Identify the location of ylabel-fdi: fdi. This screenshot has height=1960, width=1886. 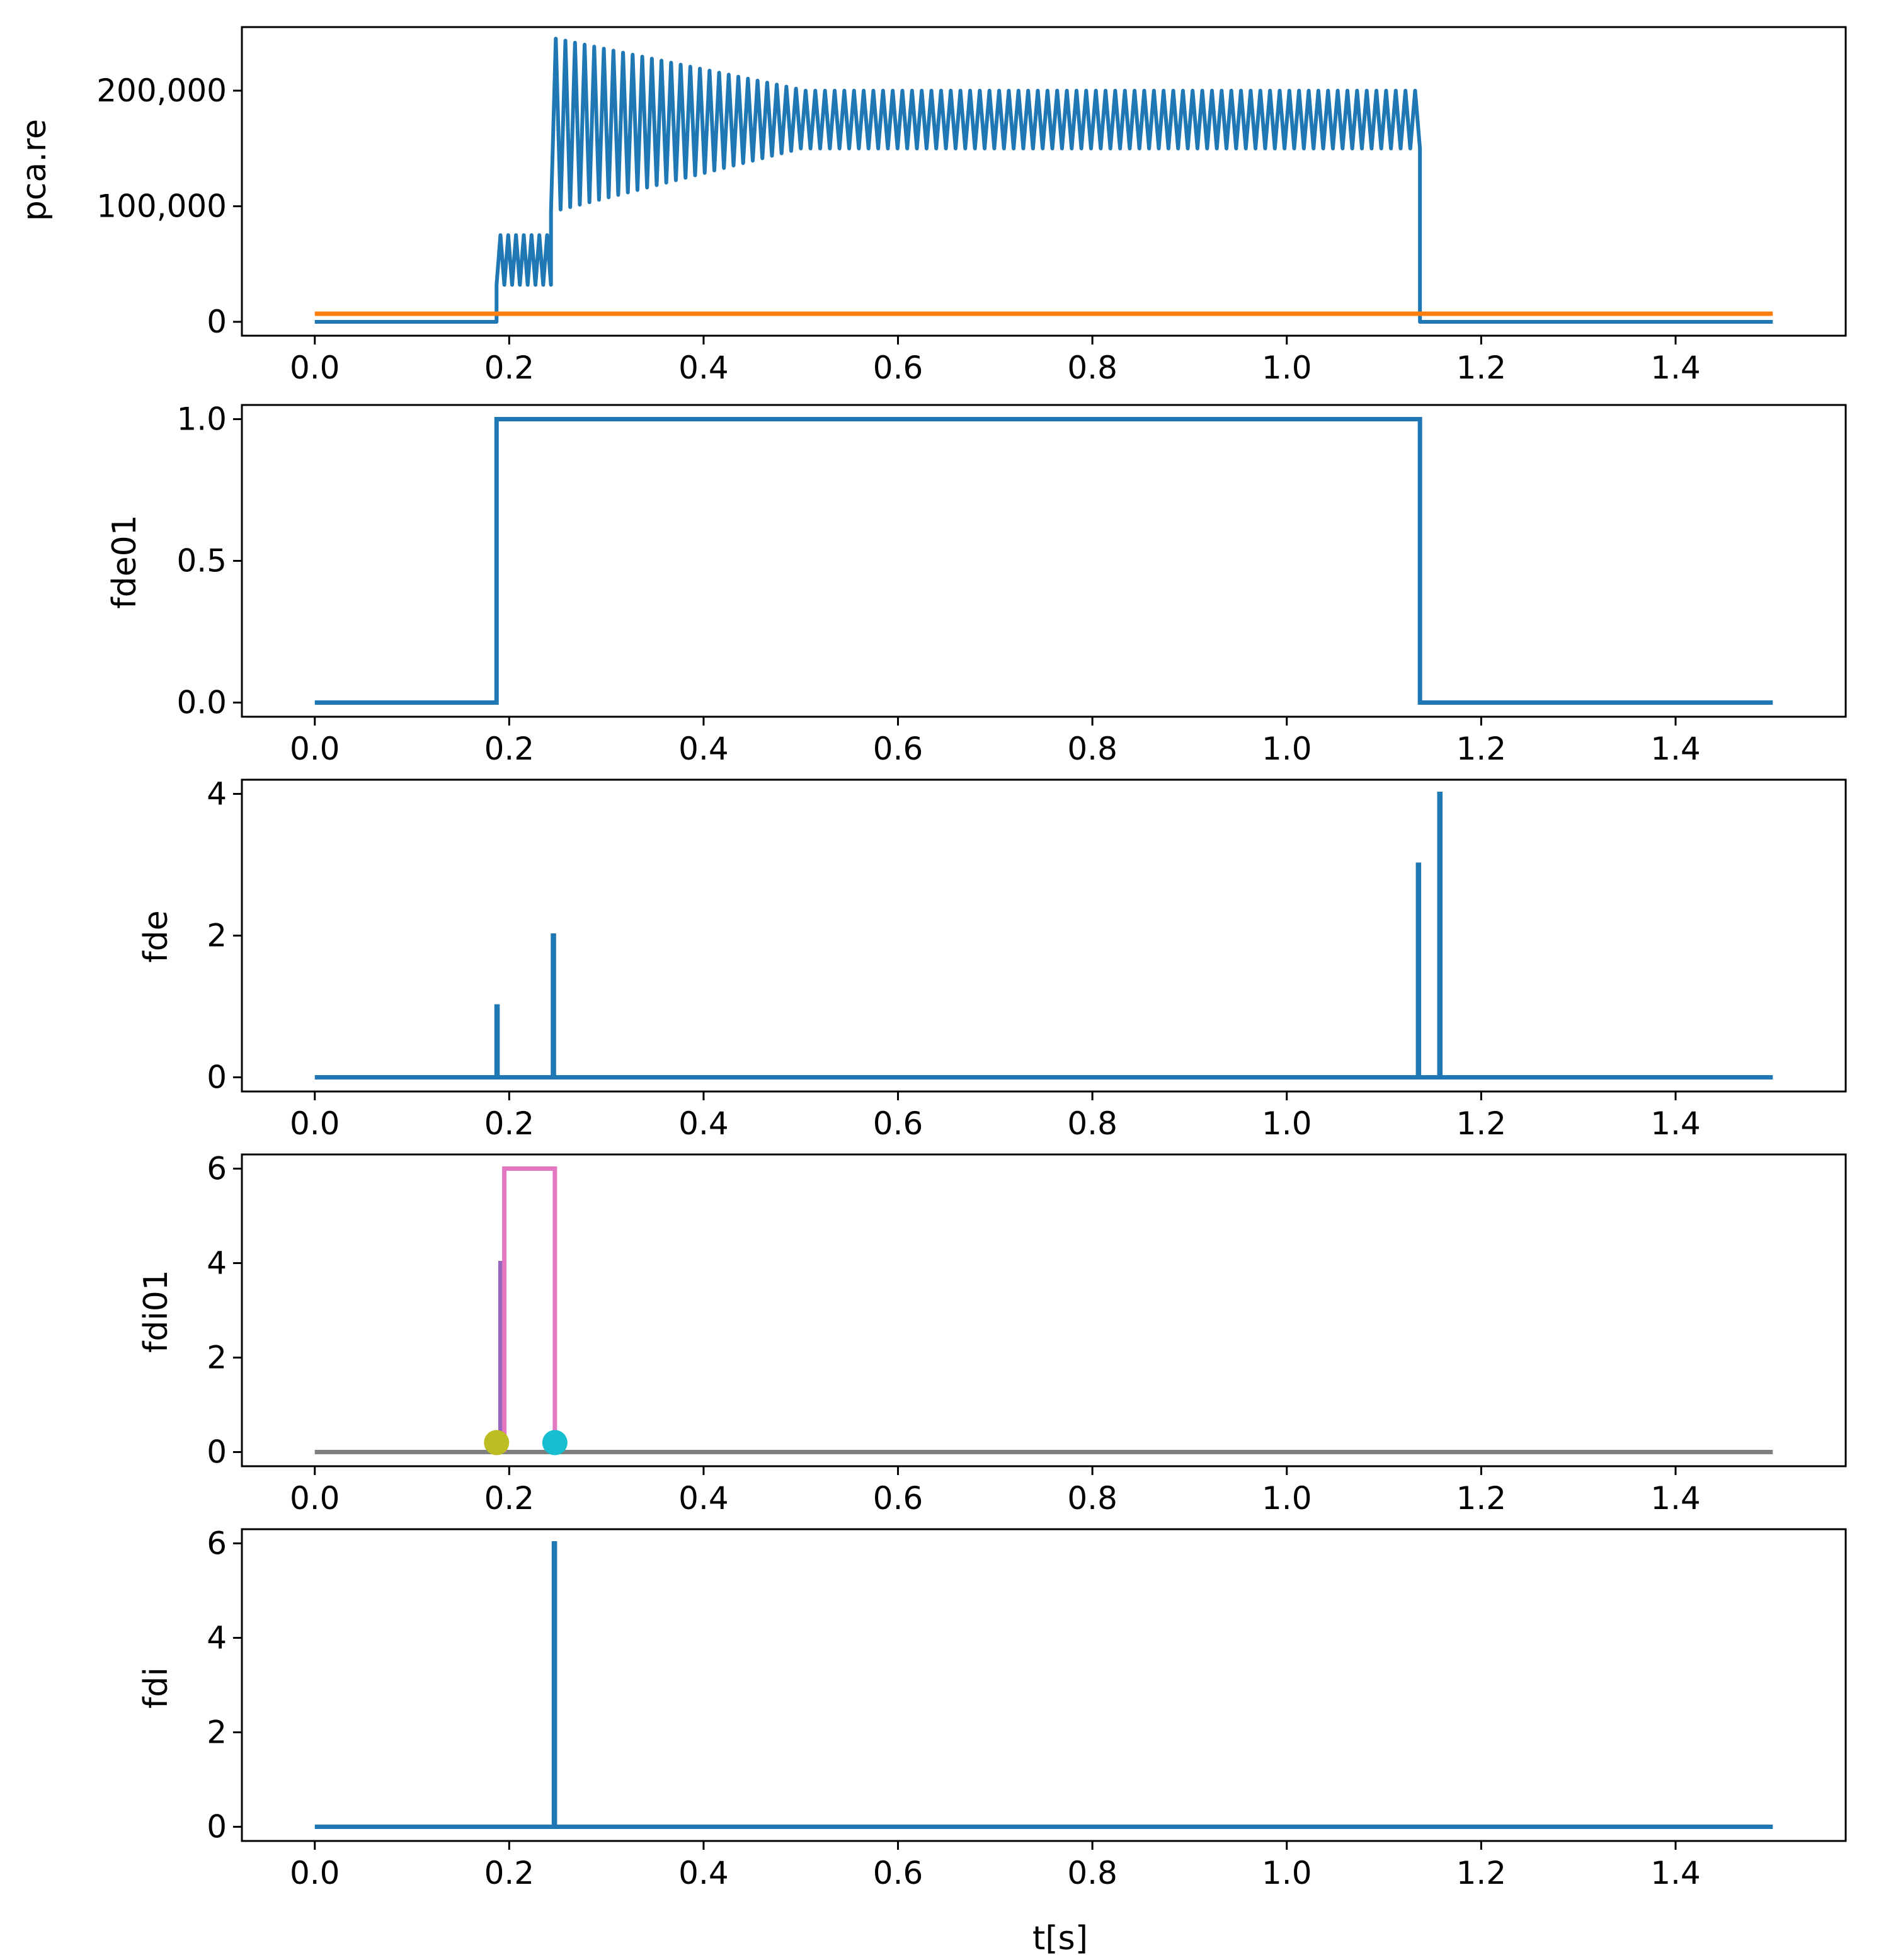
(156, 1688).